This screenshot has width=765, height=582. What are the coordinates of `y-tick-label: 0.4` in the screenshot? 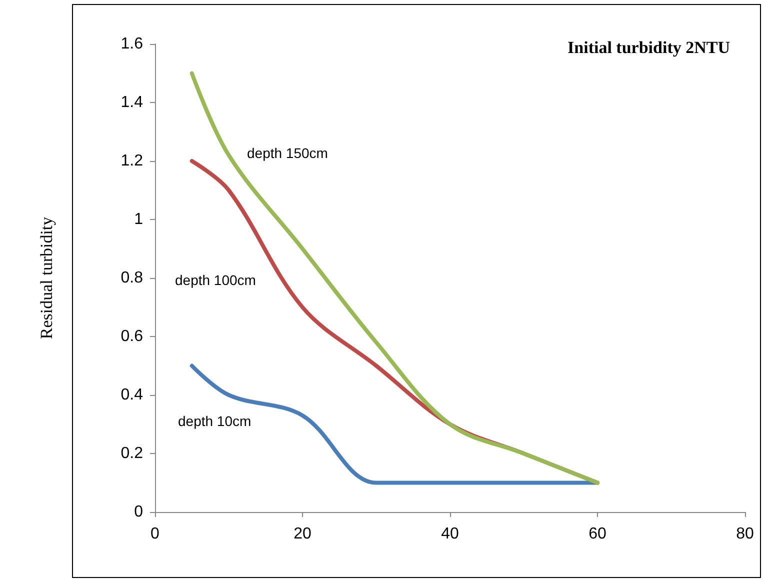 It's located at (132, 395).